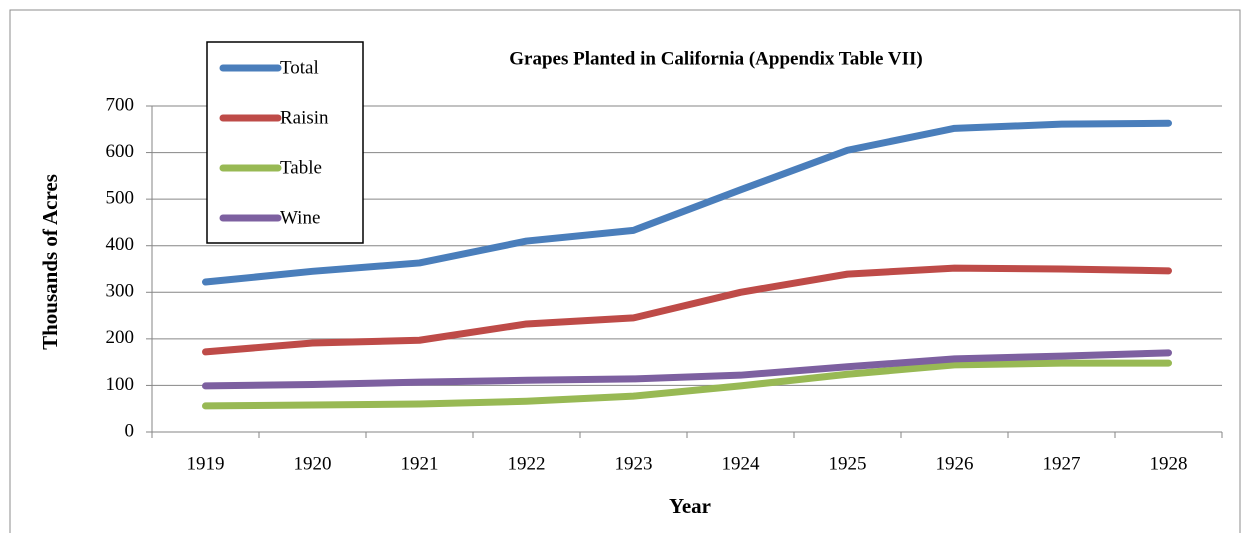  Describe the element at coordinates (741, 463) in the screenshot. I see `x-tick-label: 1924` at that location.